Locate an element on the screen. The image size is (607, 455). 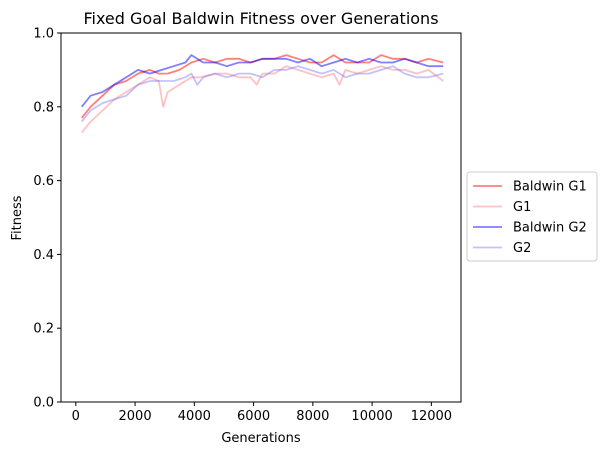
x-tick-label: 12000 is located at coordinates (431, 416).